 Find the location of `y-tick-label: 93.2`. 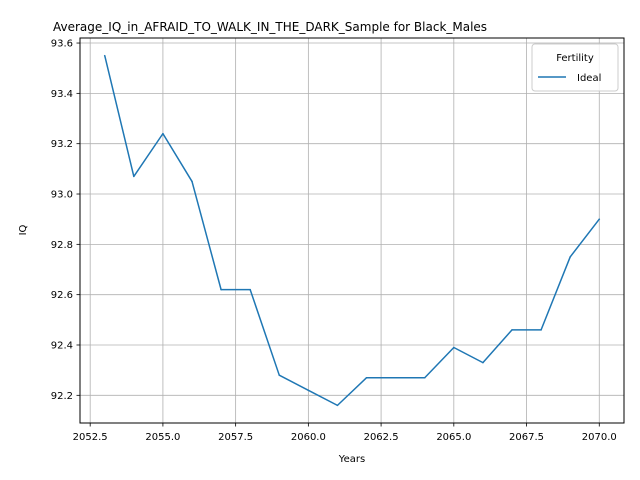

y-tick-label: 93.2 is located at coordinates (62, 144).